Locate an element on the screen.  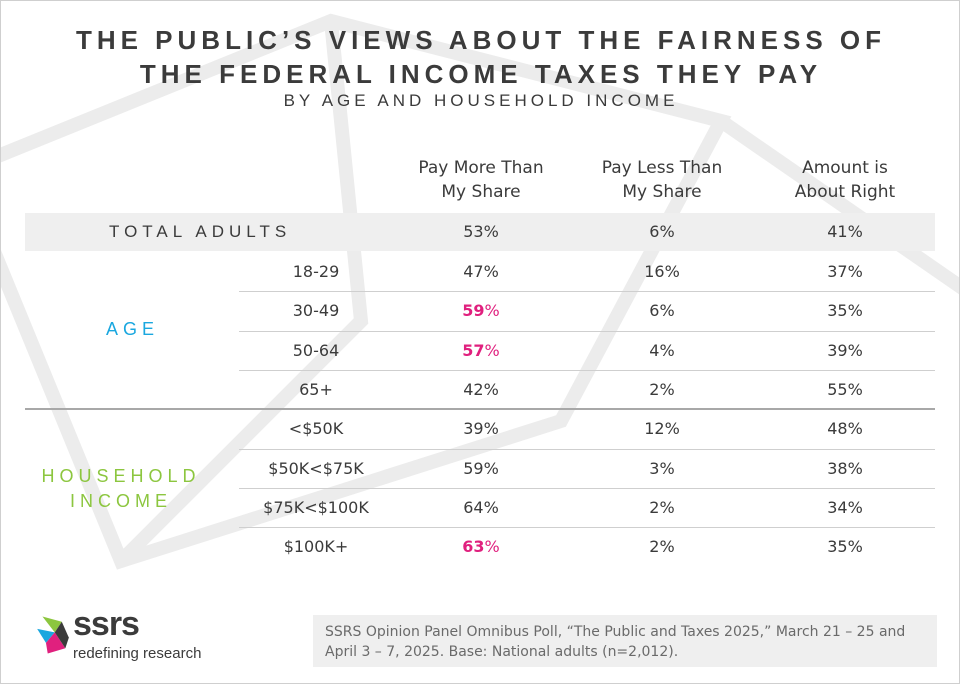
cell-value: 39 is located at coordinates (473, 428).